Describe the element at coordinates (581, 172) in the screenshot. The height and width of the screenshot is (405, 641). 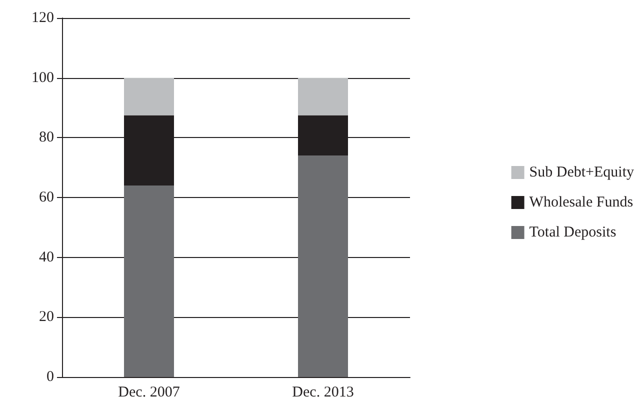
I see `legend-label: Sub Debt+Equity` at that location.